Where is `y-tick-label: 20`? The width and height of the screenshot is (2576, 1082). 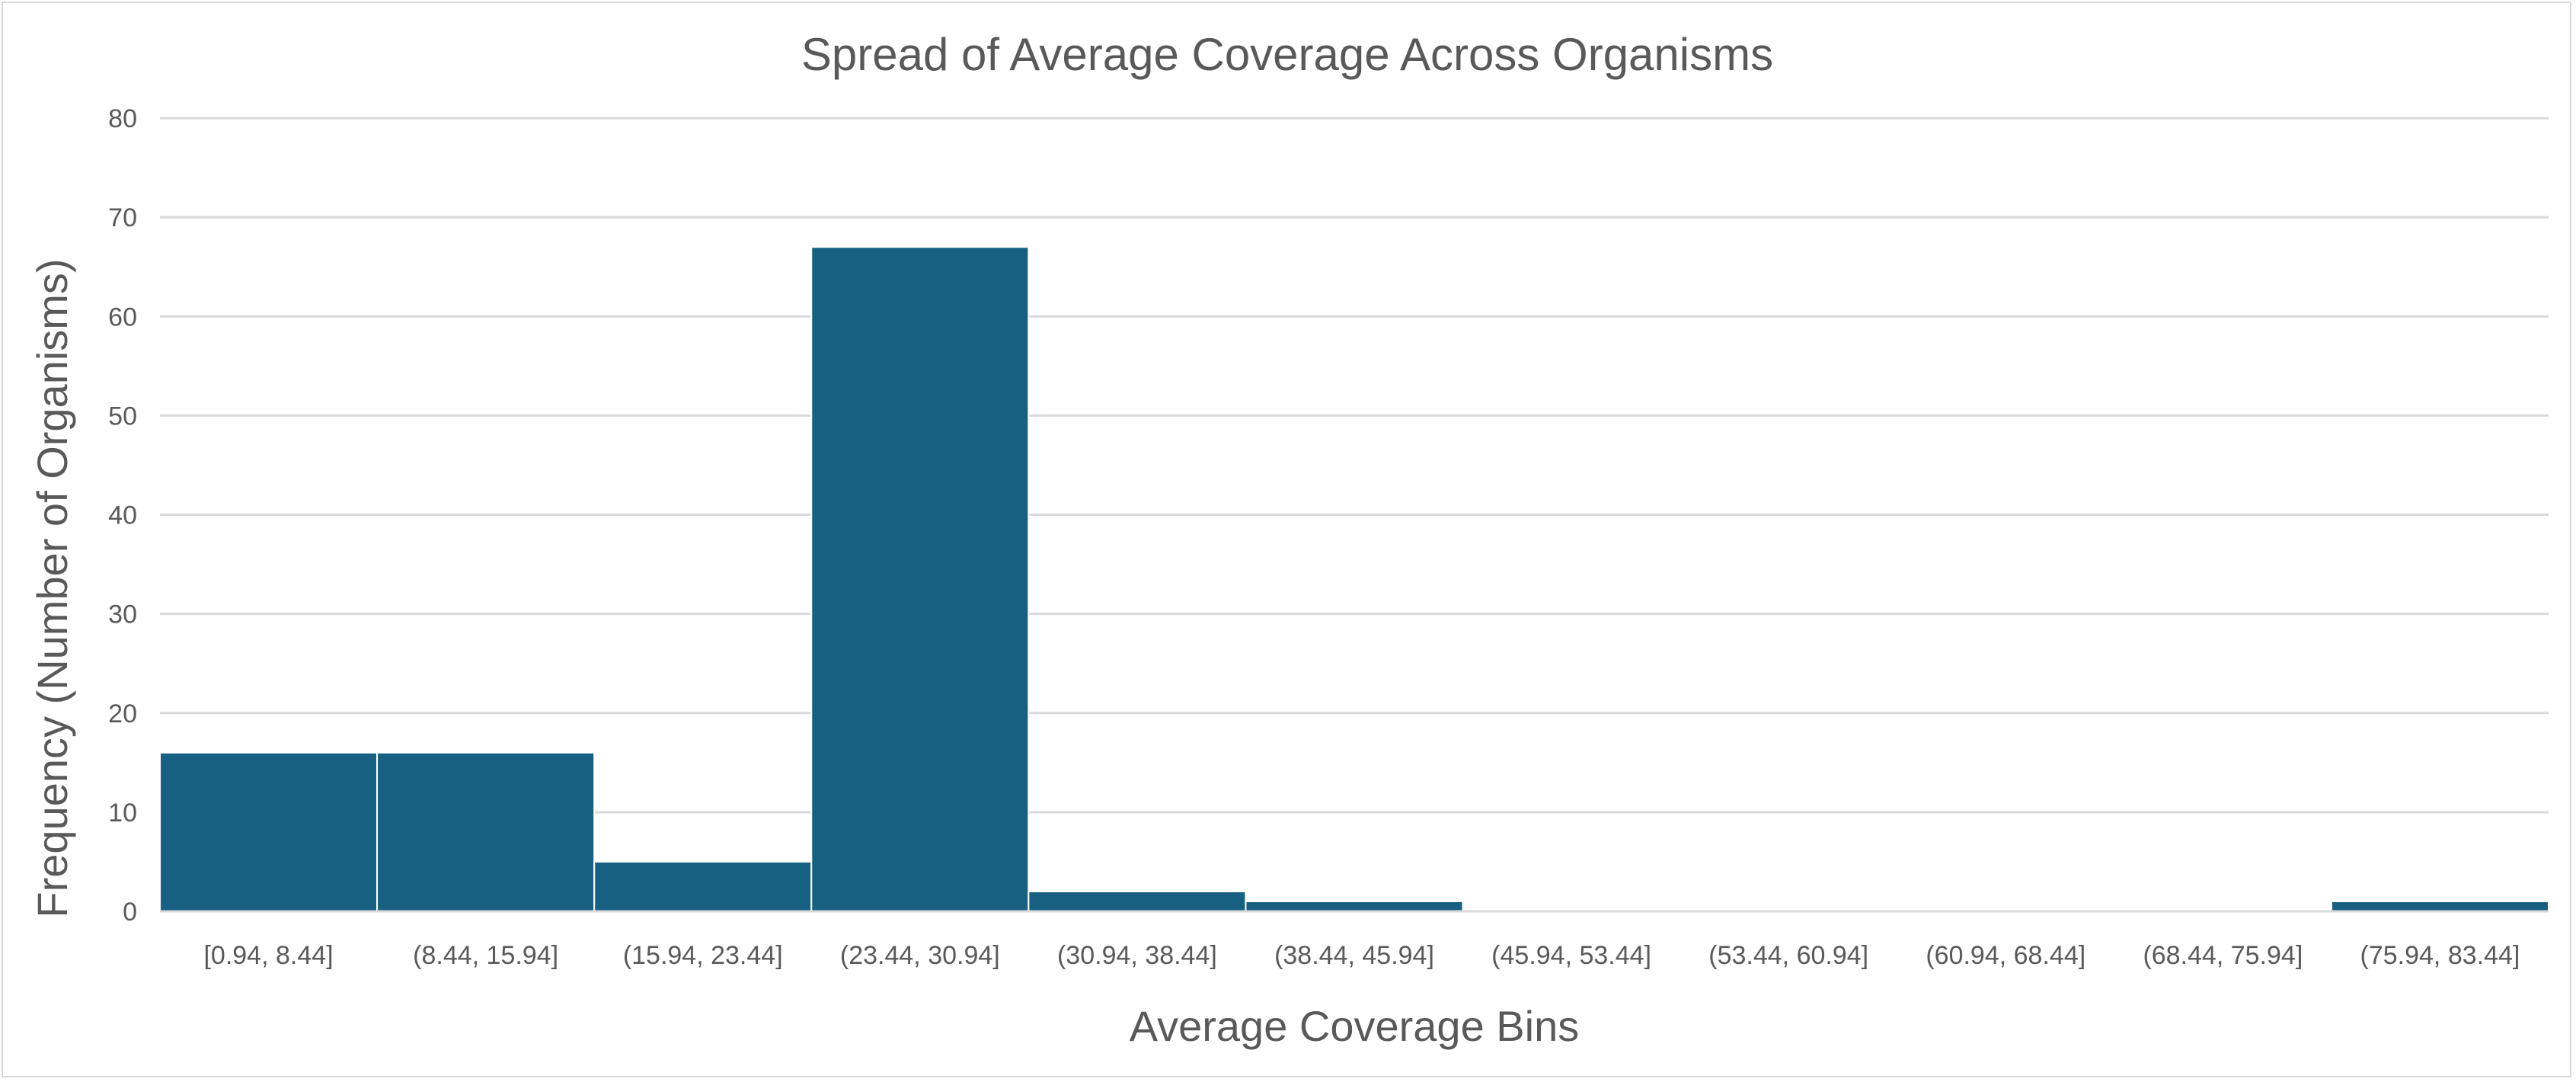
y-tick-label: 20 is located at coordinates (122, 713).